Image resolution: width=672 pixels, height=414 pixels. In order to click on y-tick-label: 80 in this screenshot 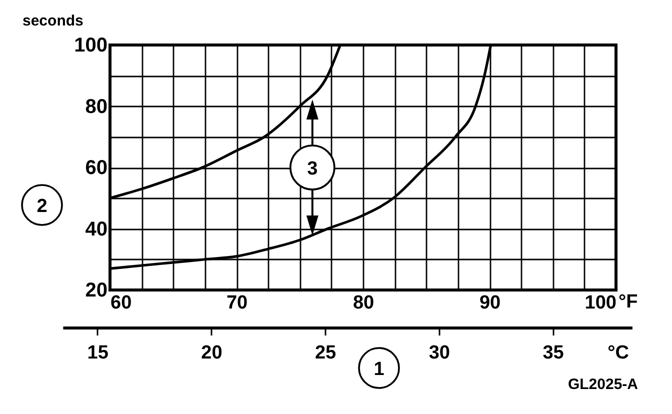, I will do `click(96, 107)`.